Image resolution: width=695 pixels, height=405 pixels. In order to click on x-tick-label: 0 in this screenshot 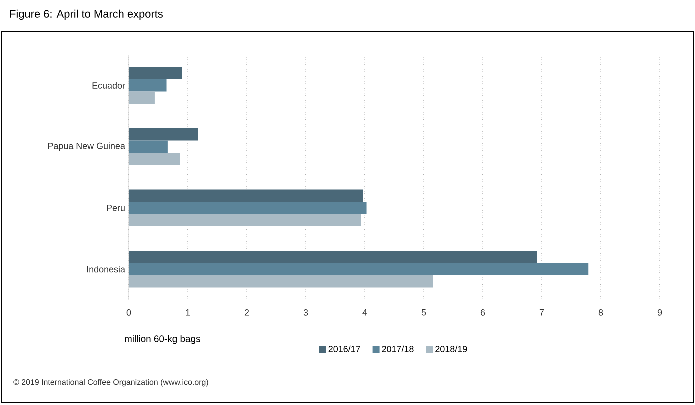, I will do `click(129, 313)`.